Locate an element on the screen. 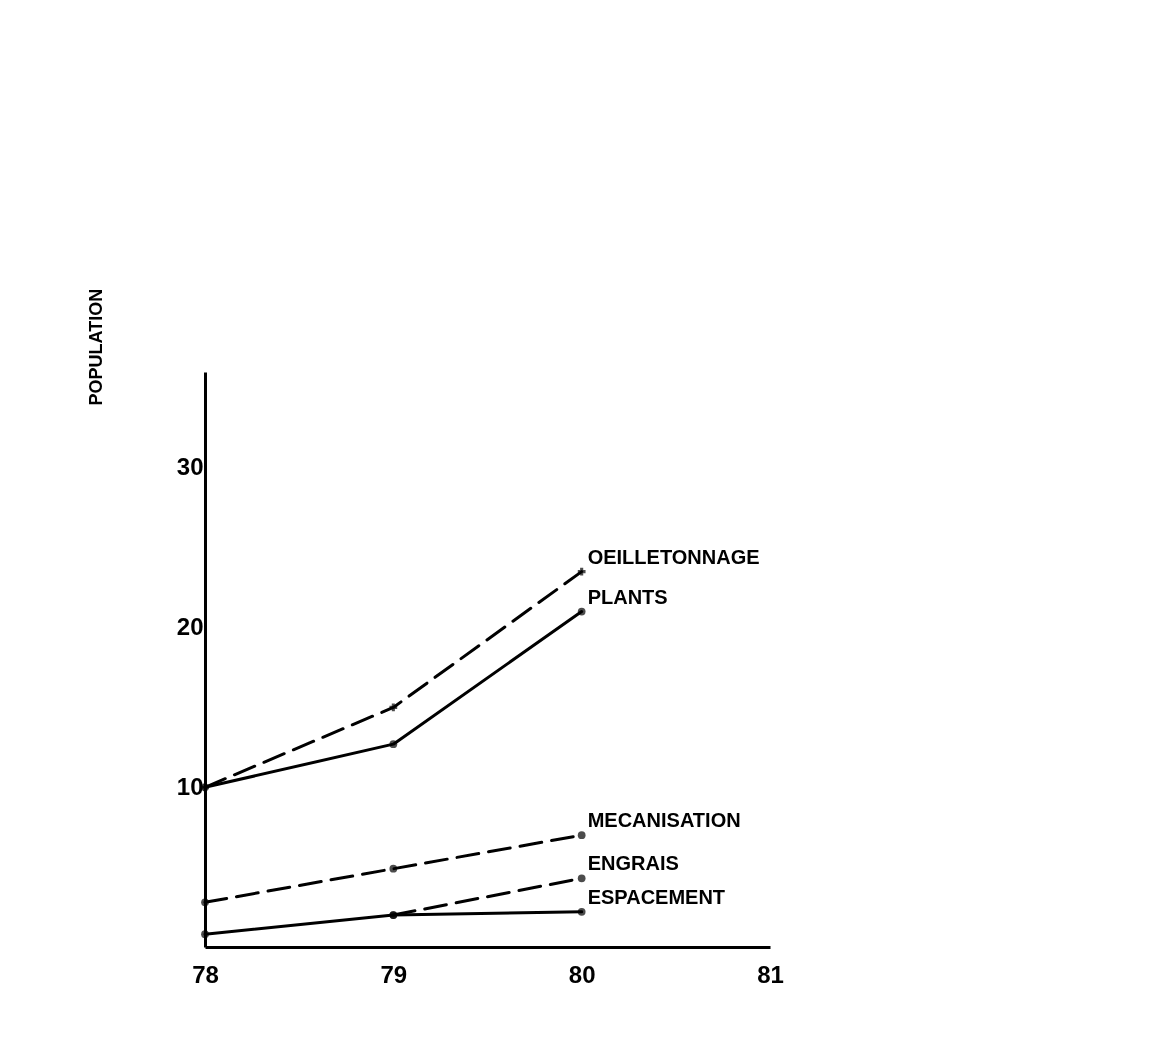  y-tick-label: 20 is located at coordinates (190, 627).